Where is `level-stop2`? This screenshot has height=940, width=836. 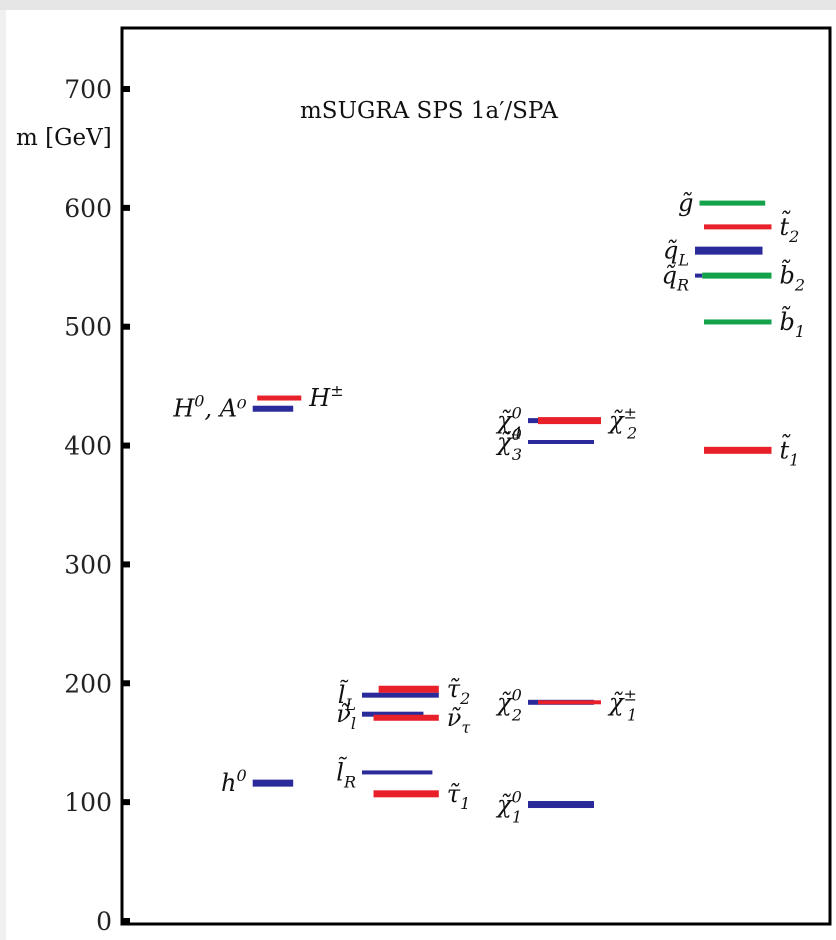 level-stop2 is located at coordinates (738, 227).